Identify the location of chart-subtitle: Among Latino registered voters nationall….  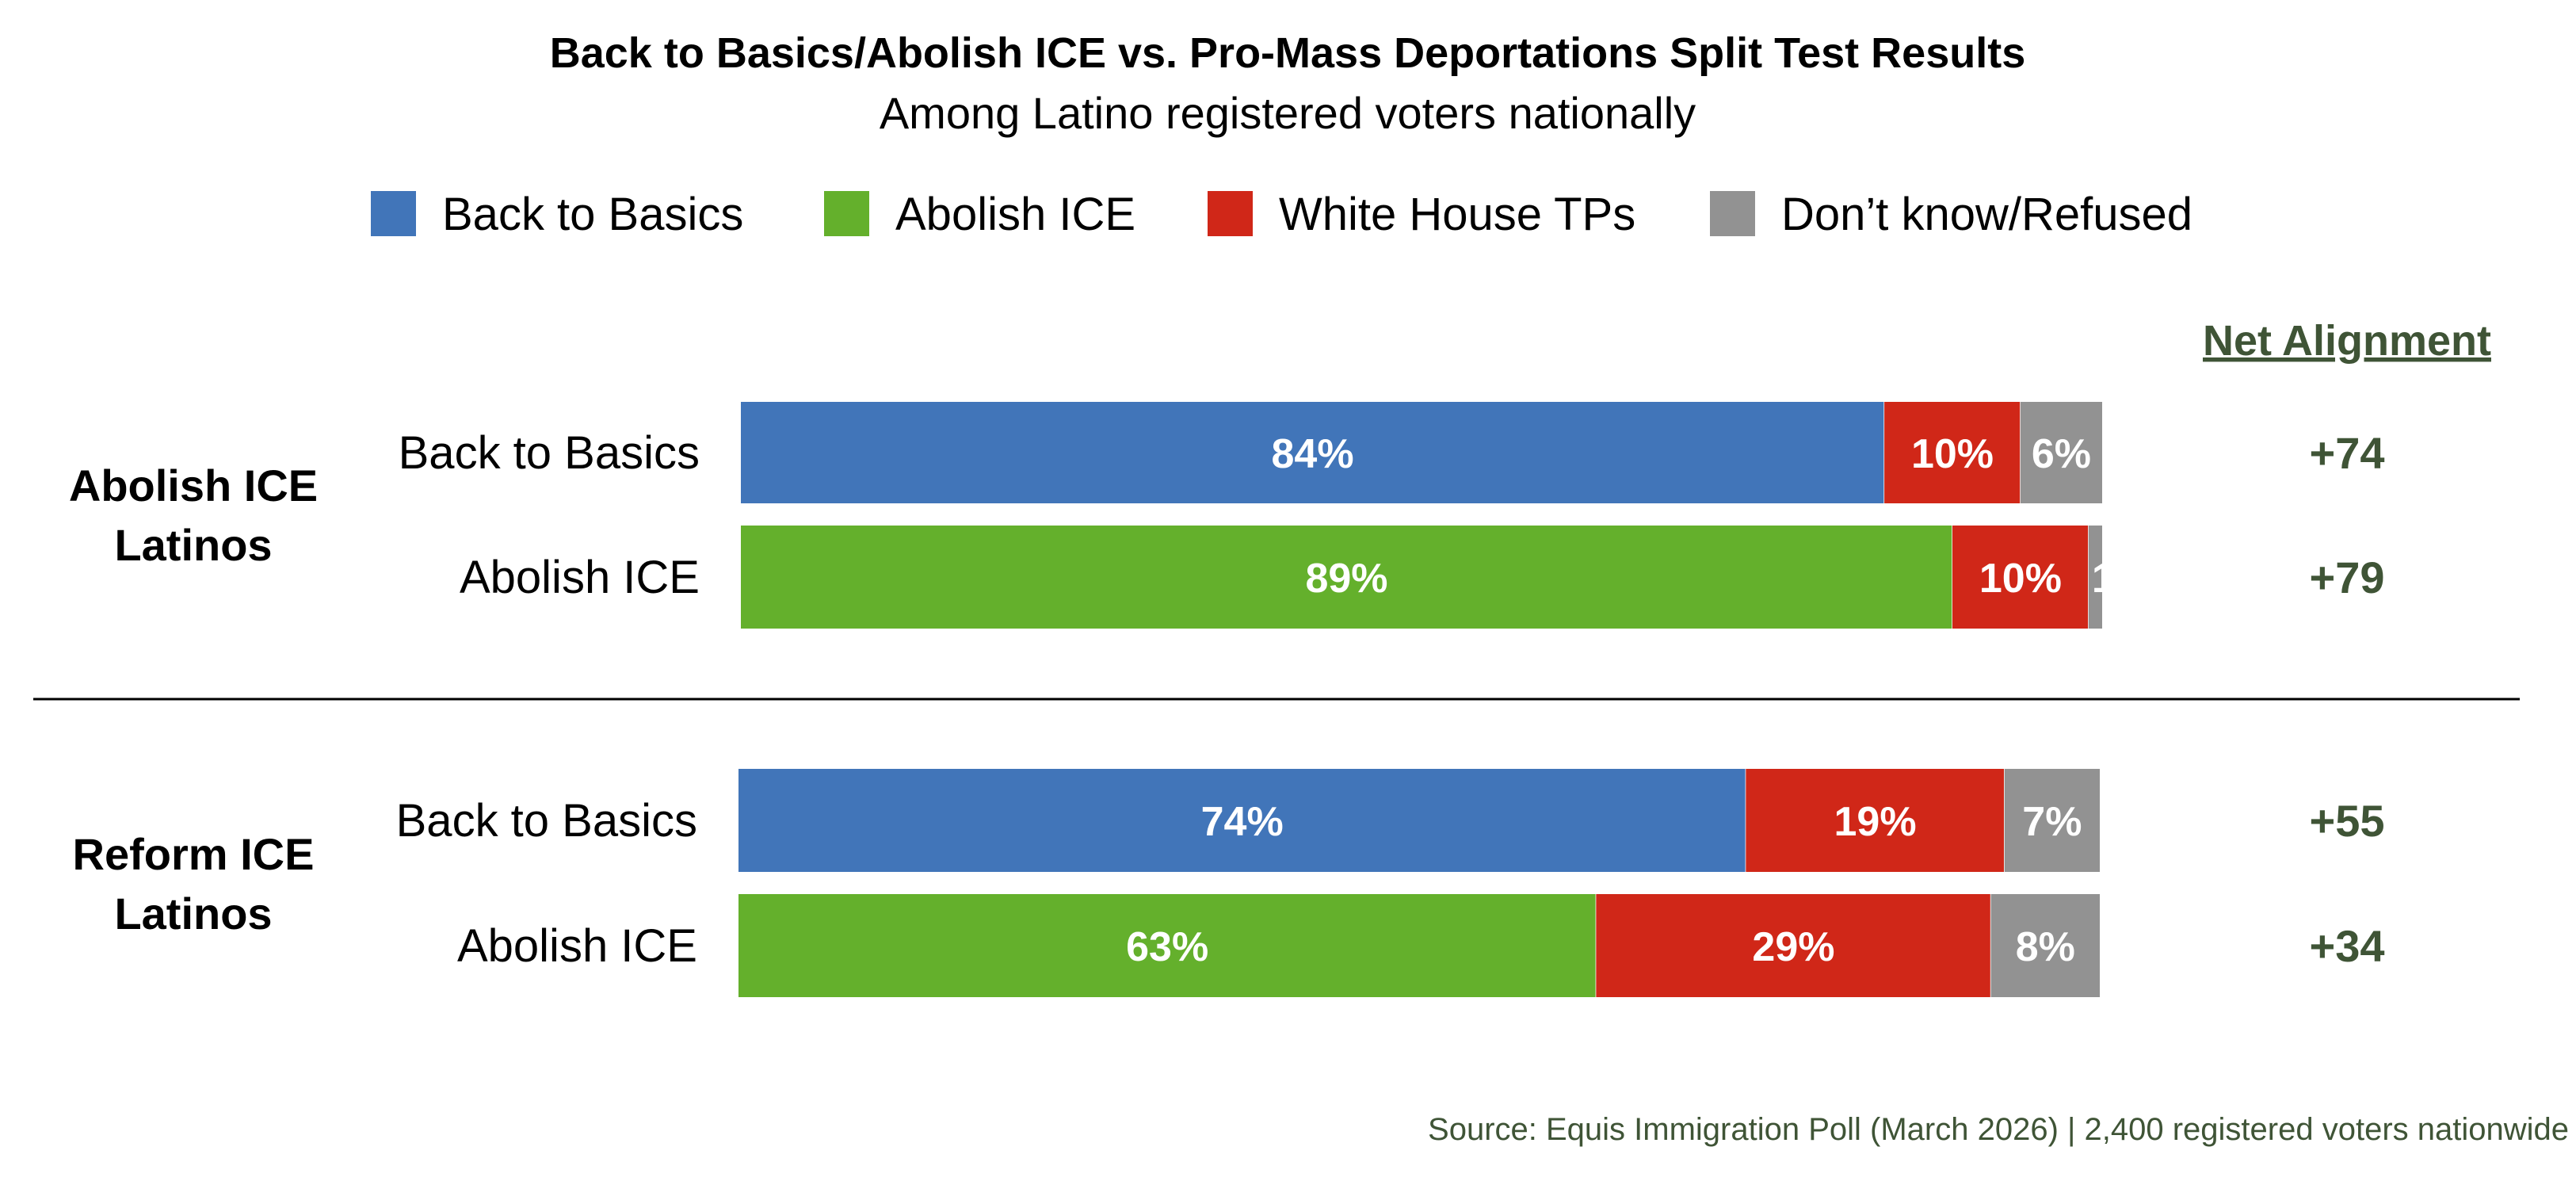
(1288, 113).